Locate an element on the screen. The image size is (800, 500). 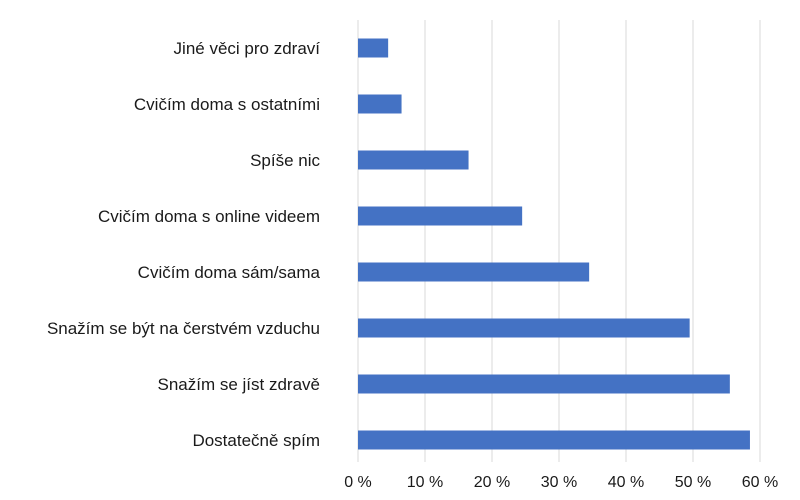
category-label: Spíše nic is located at coordinates (285, 160).